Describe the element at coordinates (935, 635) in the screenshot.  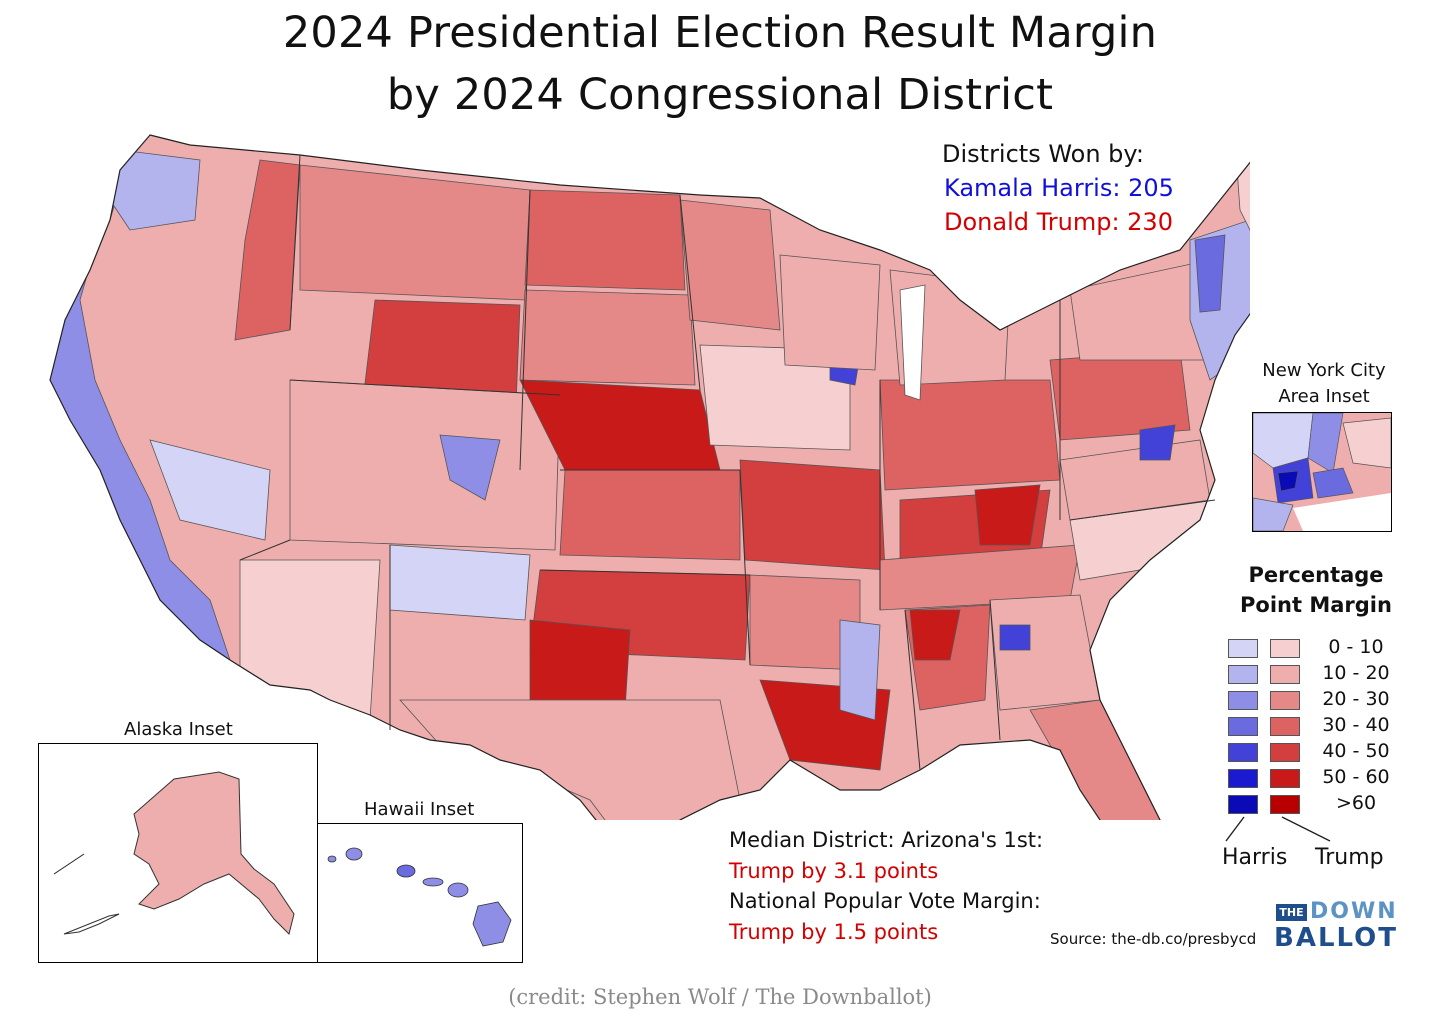
I see `alabama-black-belt` at that location.